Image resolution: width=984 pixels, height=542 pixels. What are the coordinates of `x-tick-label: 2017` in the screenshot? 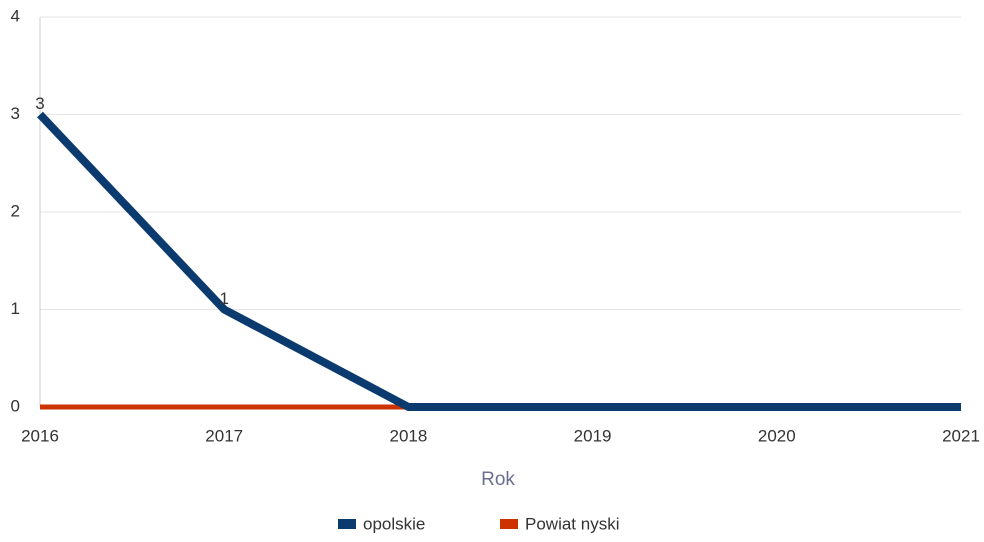 It's located at (224, 435).